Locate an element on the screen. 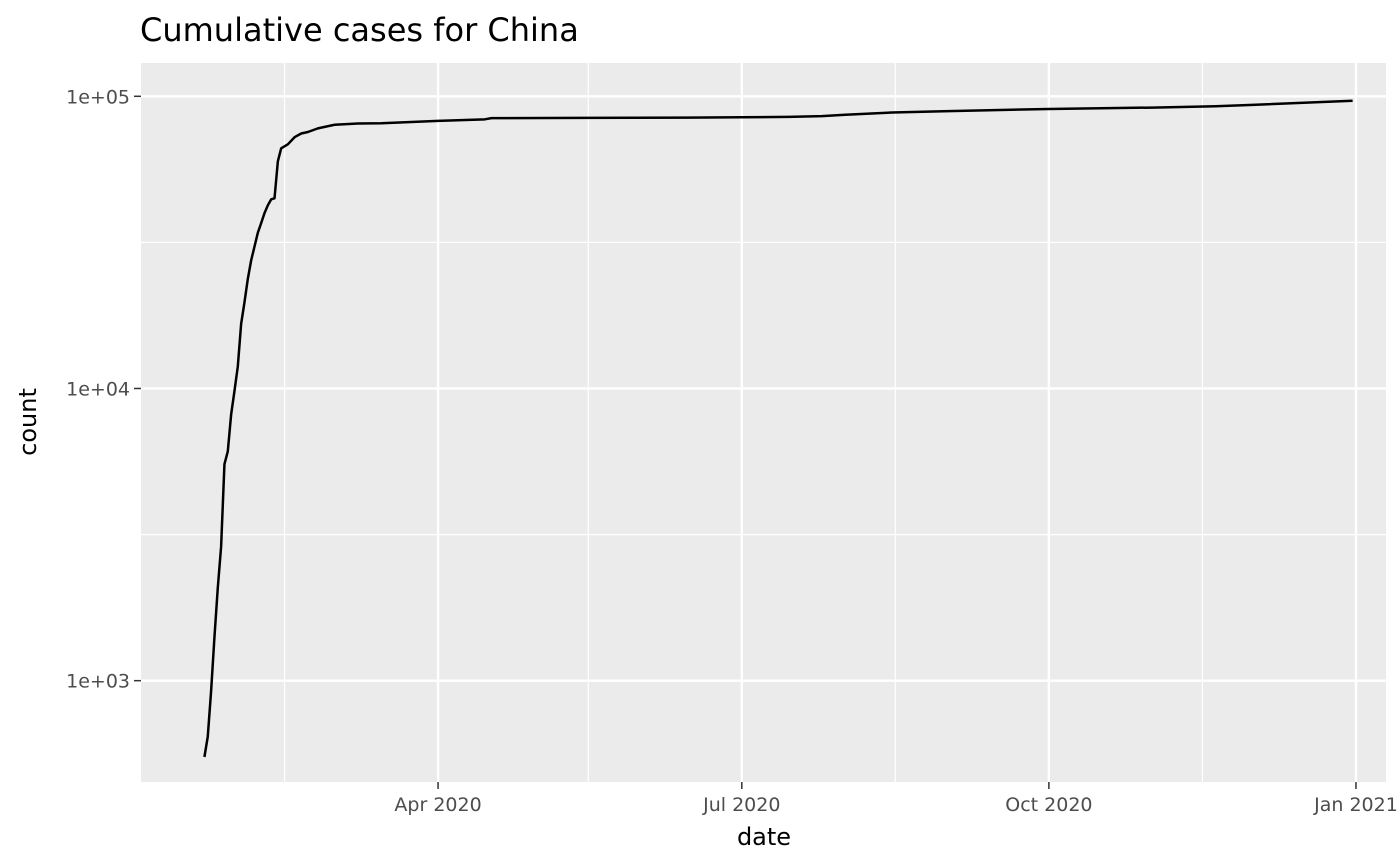 Image resolution: width=1400 pixels, height=866 pixels. y-axis: 1e+03 1e+04 1e+05 is located at coordinates (103, 389).